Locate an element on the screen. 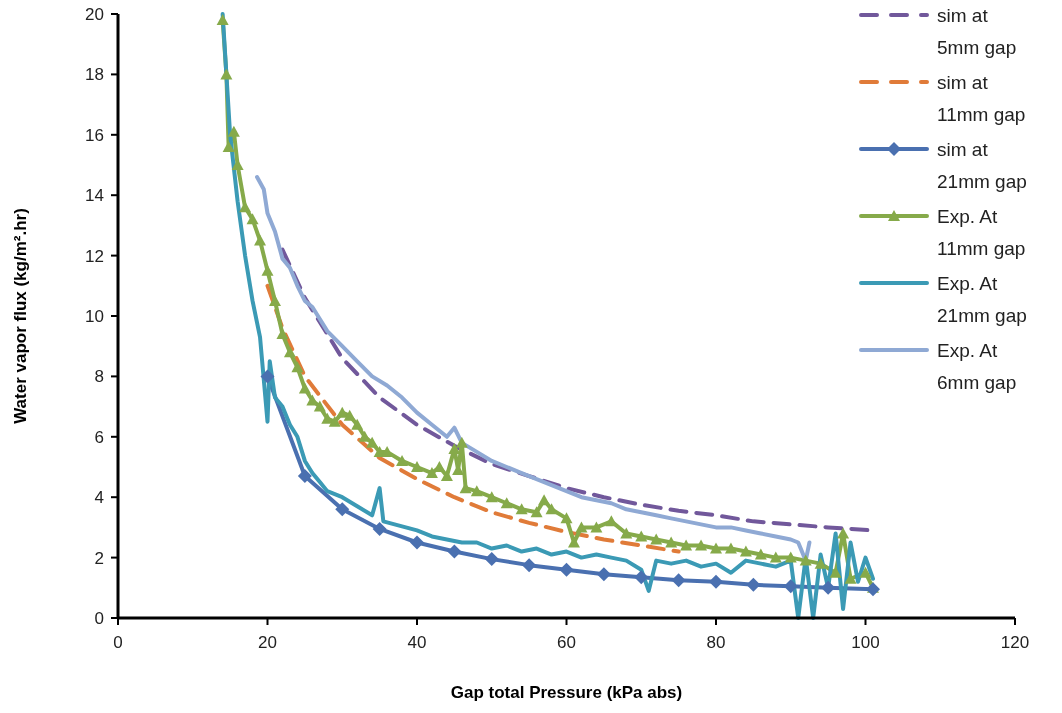  y-tick-label: 10 is located at coordinates (94, 316).